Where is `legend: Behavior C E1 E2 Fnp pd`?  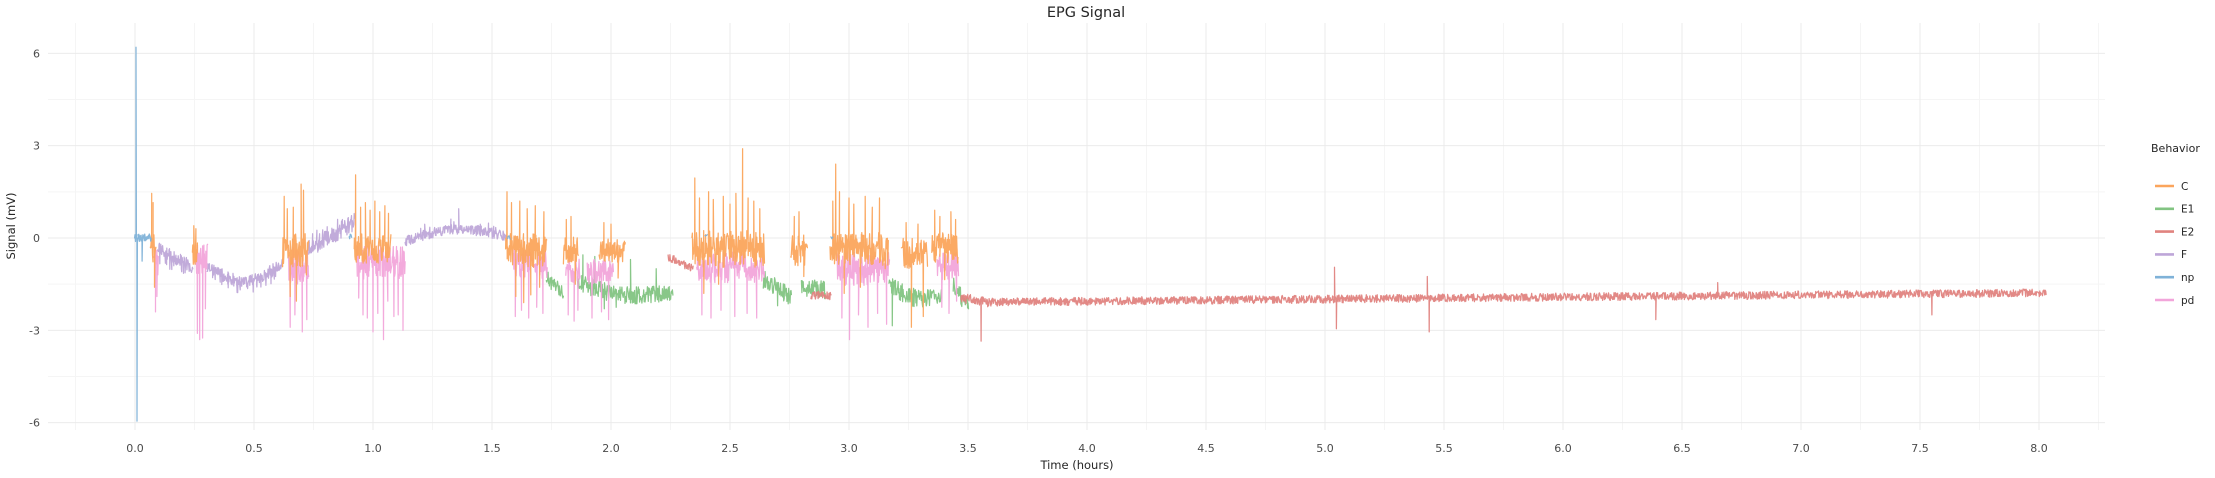 legend: Behavior C E1 E2 Fnp pd is located at coordinates (2175, 224).